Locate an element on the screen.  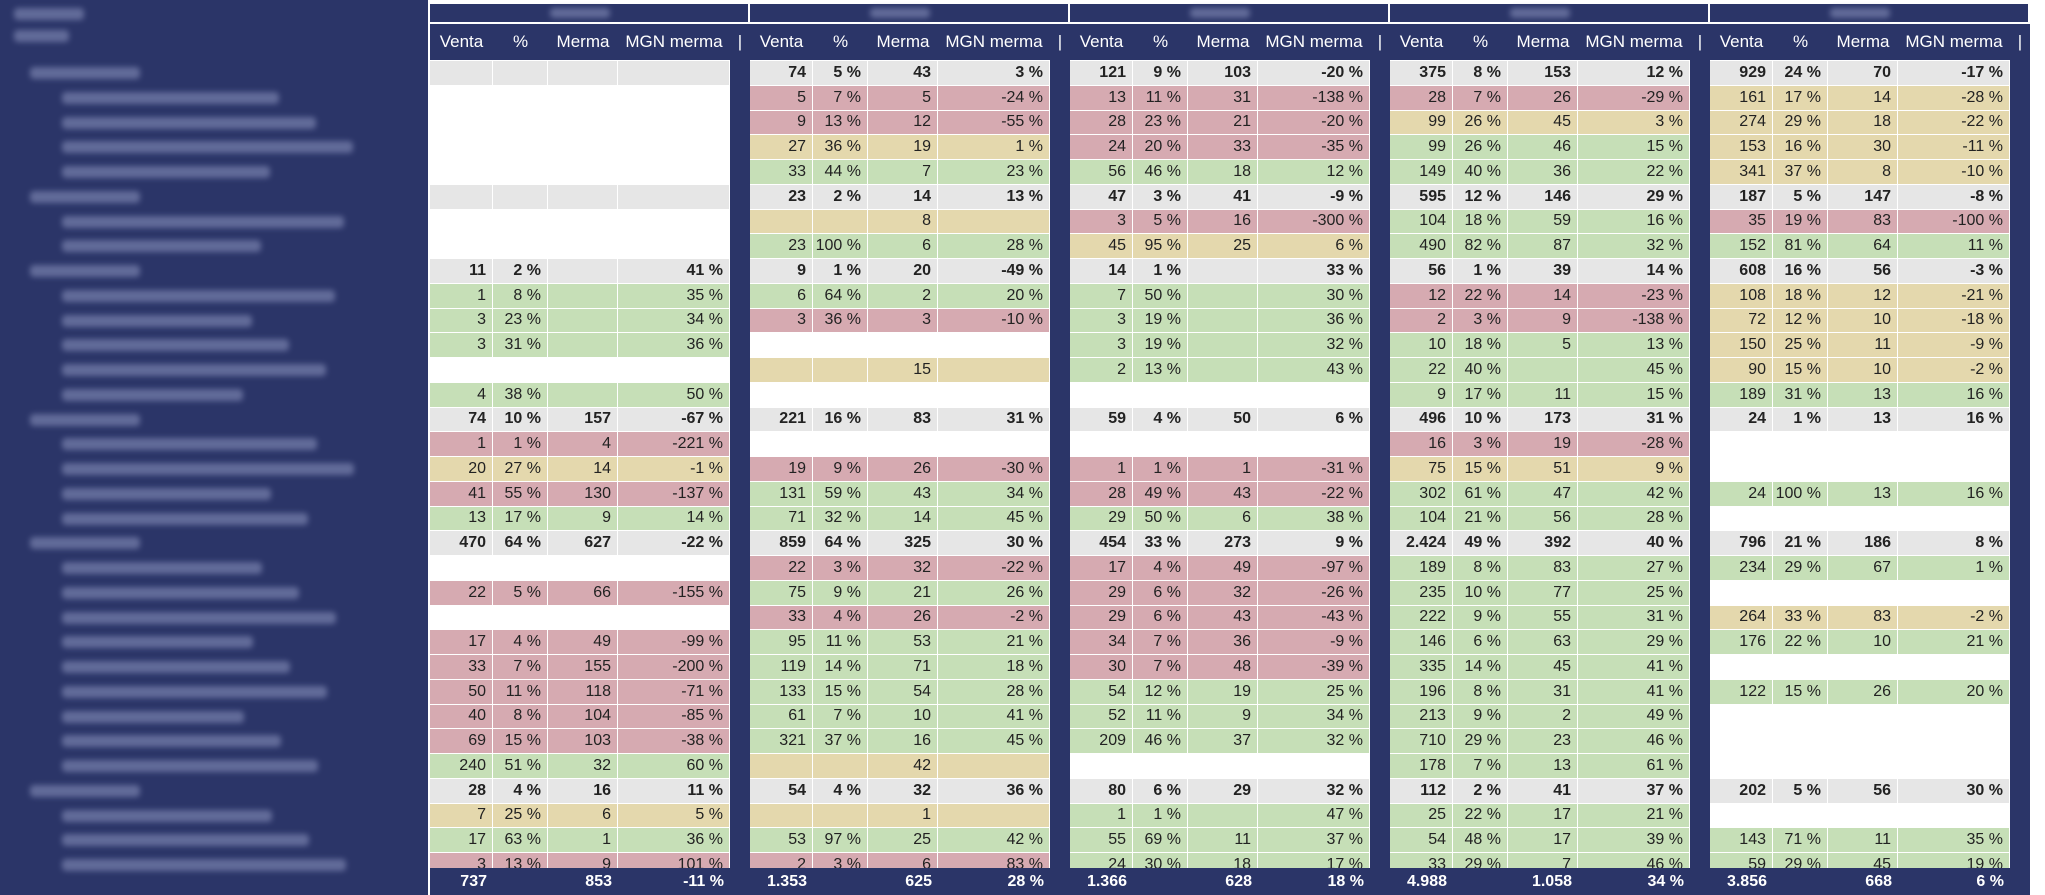
table-cell: 69 % is located at coordinates (1160, 840).